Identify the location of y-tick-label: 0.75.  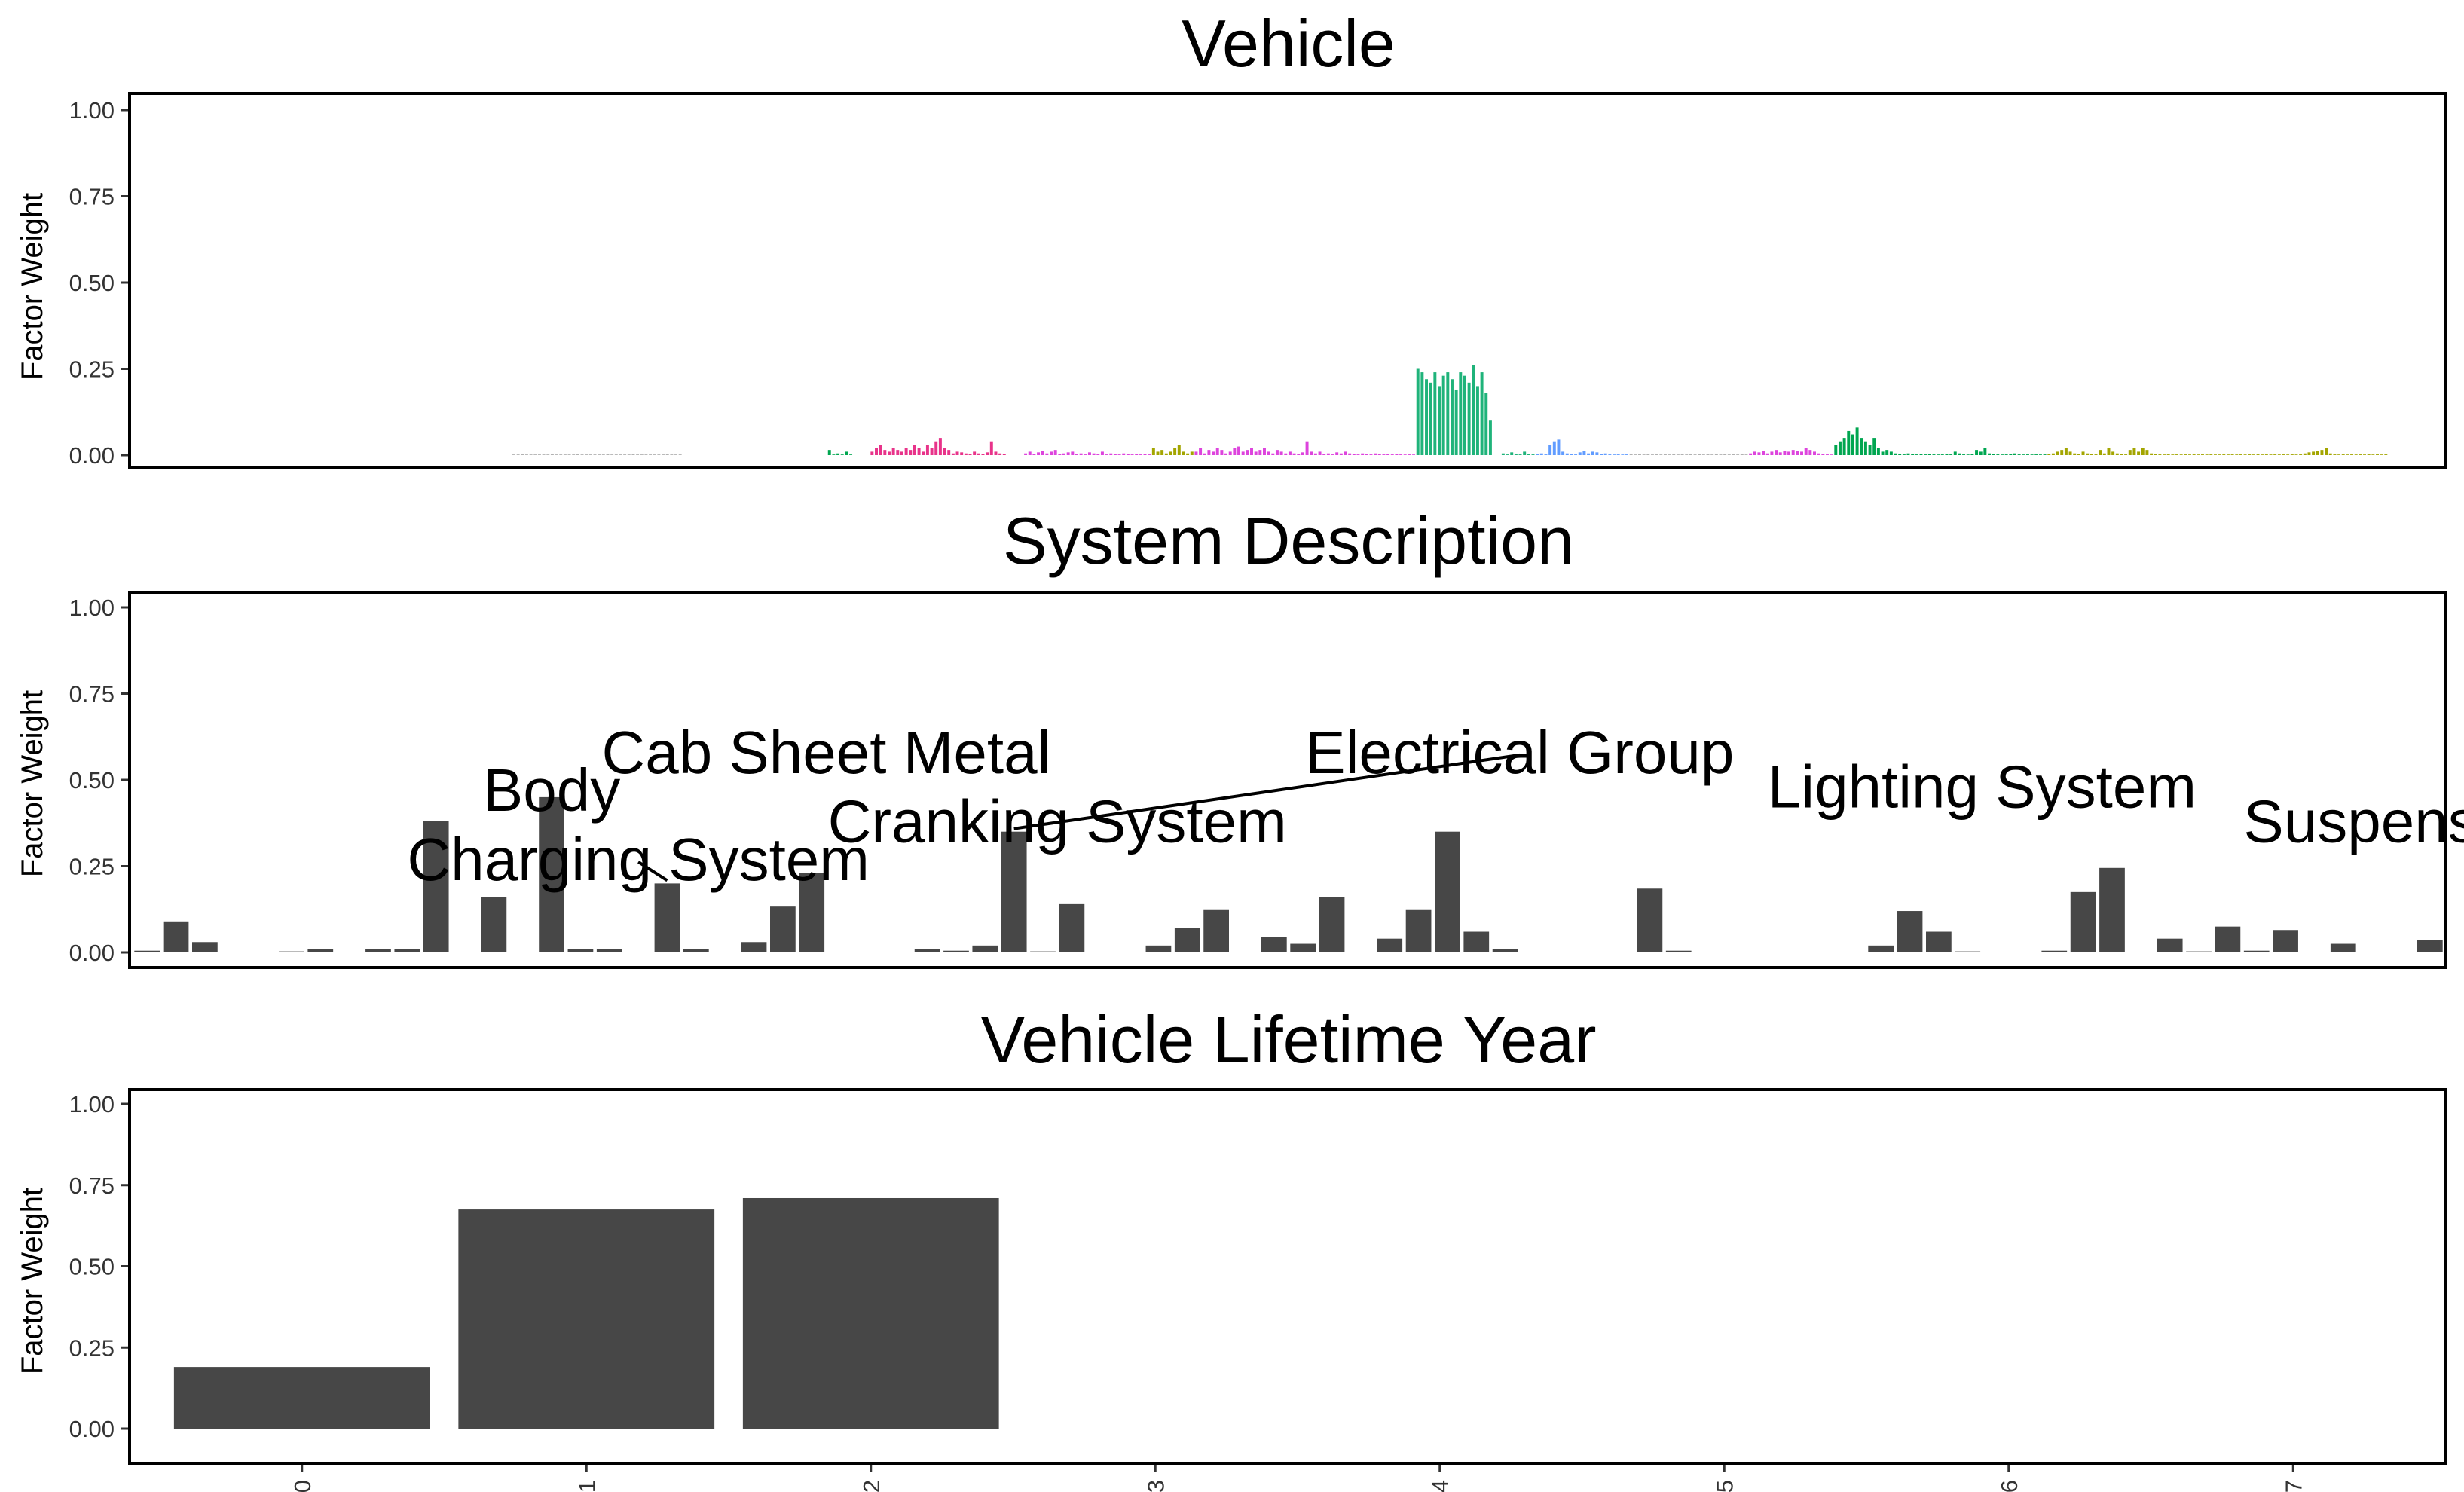
(92, 1186).